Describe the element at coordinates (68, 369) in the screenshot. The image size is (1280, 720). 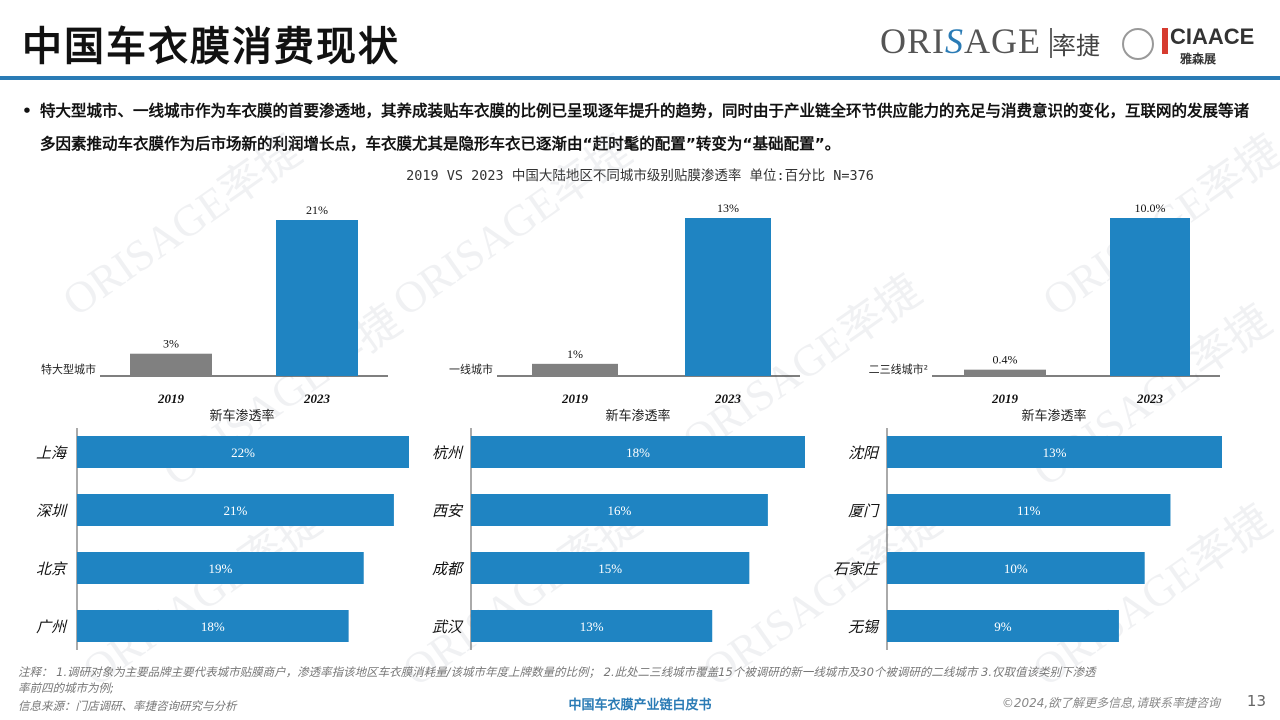
I see `city-tier-label: 特大型城市` at that location.